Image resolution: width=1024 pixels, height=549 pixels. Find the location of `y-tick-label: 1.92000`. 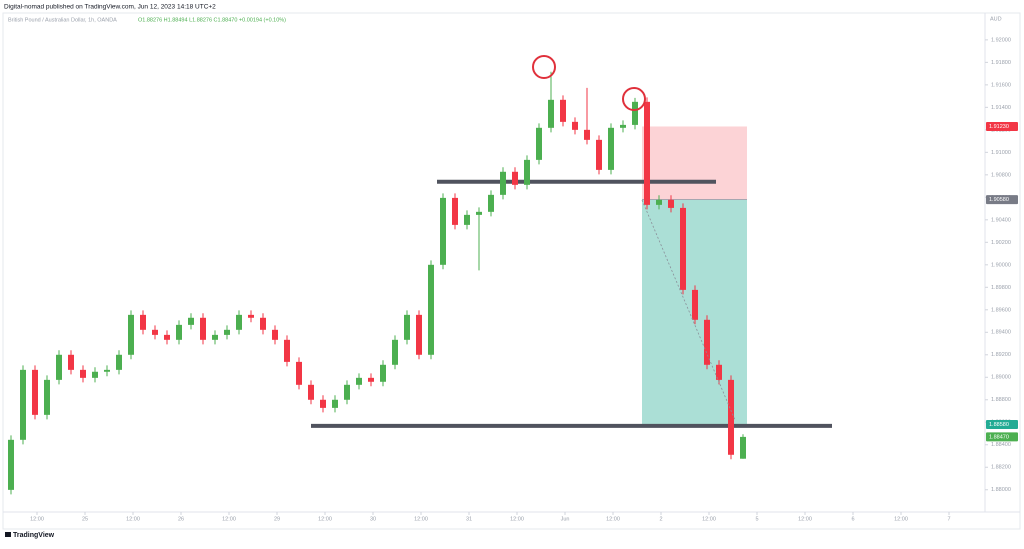

y-tick-label: 1.92000 is located at coordinates (1001, 40).